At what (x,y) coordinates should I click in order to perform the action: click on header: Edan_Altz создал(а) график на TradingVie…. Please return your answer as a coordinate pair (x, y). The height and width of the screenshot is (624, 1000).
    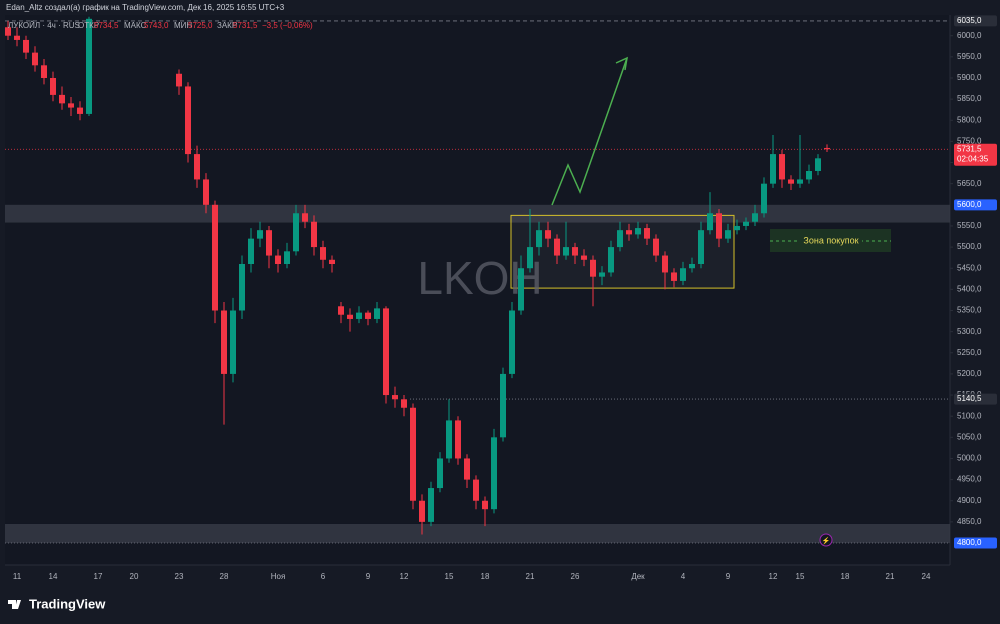
    Looking at the image, I should click on (145, 7).